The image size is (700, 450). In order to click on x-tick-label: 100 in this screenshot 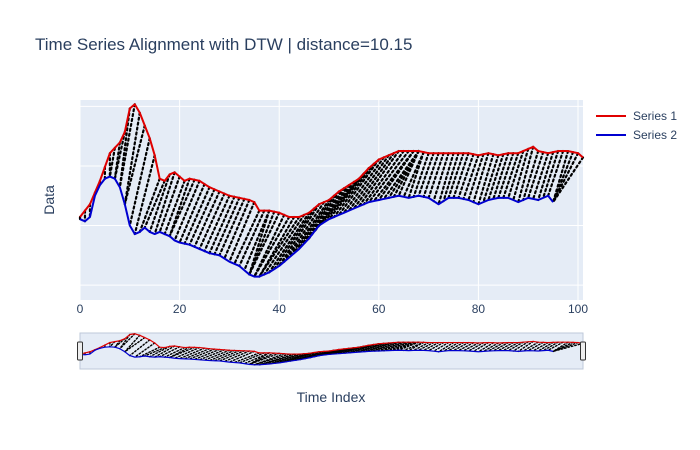, I will do `click(578, 309)`.